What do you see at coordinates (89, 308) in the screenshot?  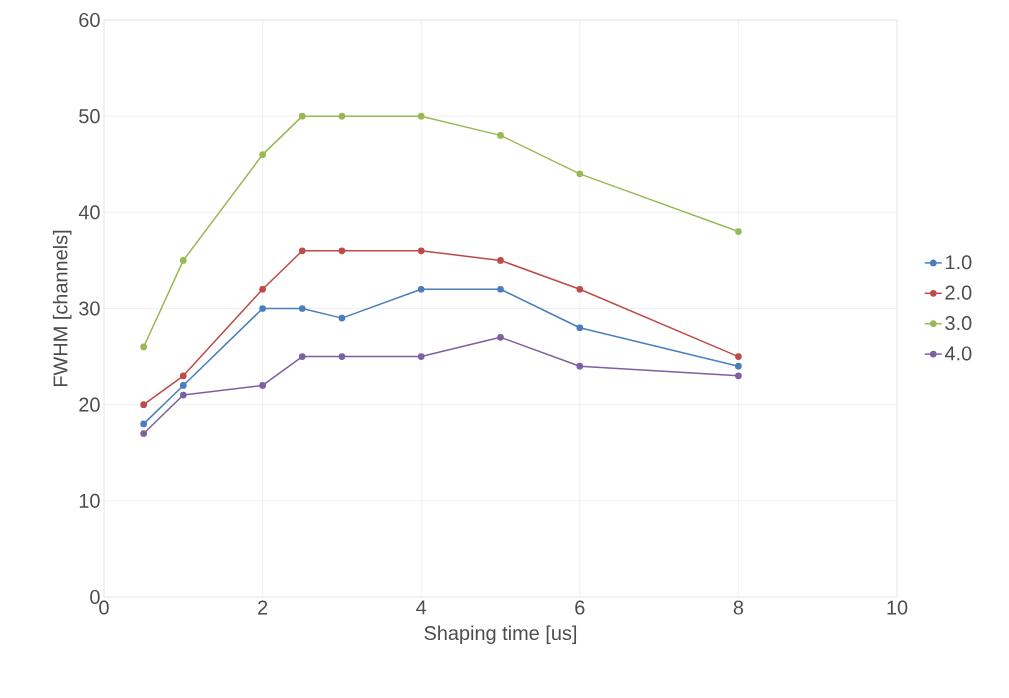 I see `y-tick-label: 30` at bounding box center [89, 308].